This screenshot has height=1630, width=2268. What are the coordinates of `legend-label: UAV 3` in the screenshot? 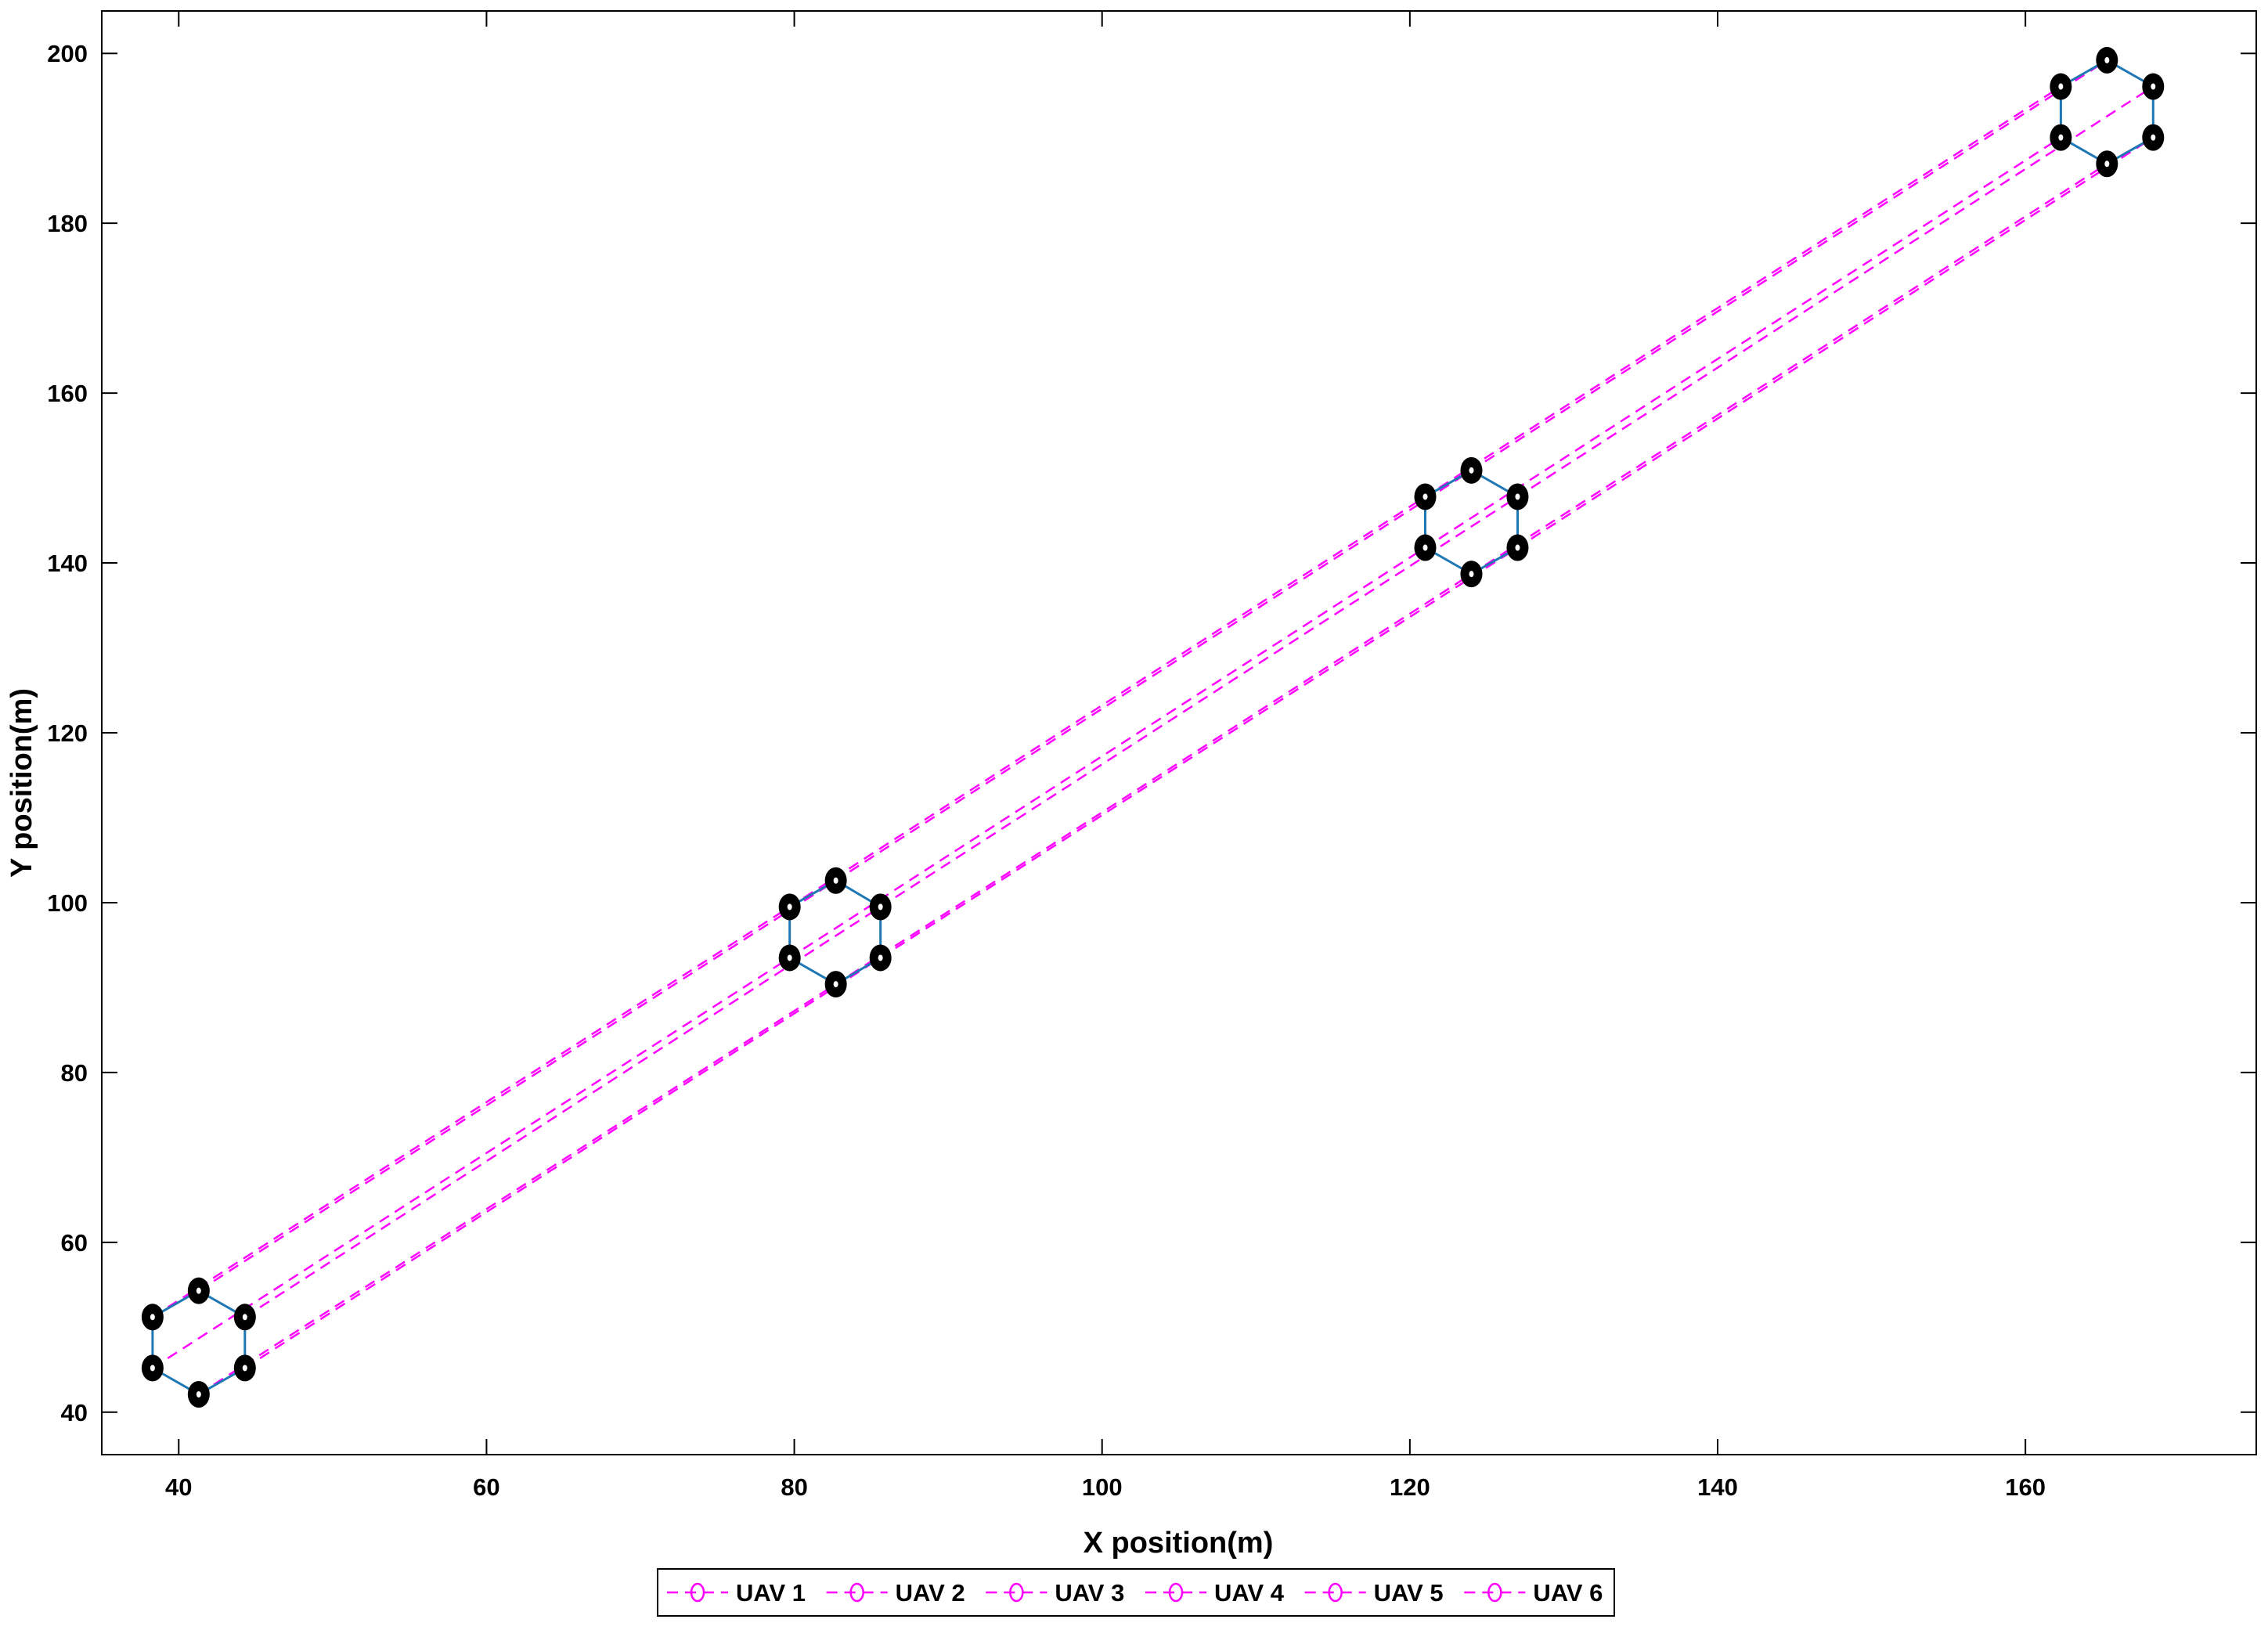 It's located at (1089, 1593).